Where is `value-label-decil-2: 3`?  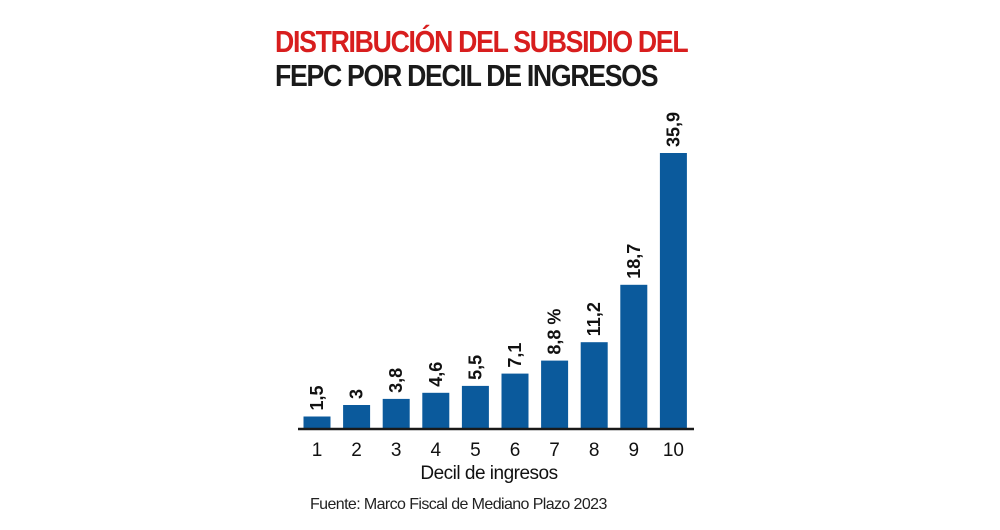
value-label-decil-2: 3 is located at coordinates (357, 394).